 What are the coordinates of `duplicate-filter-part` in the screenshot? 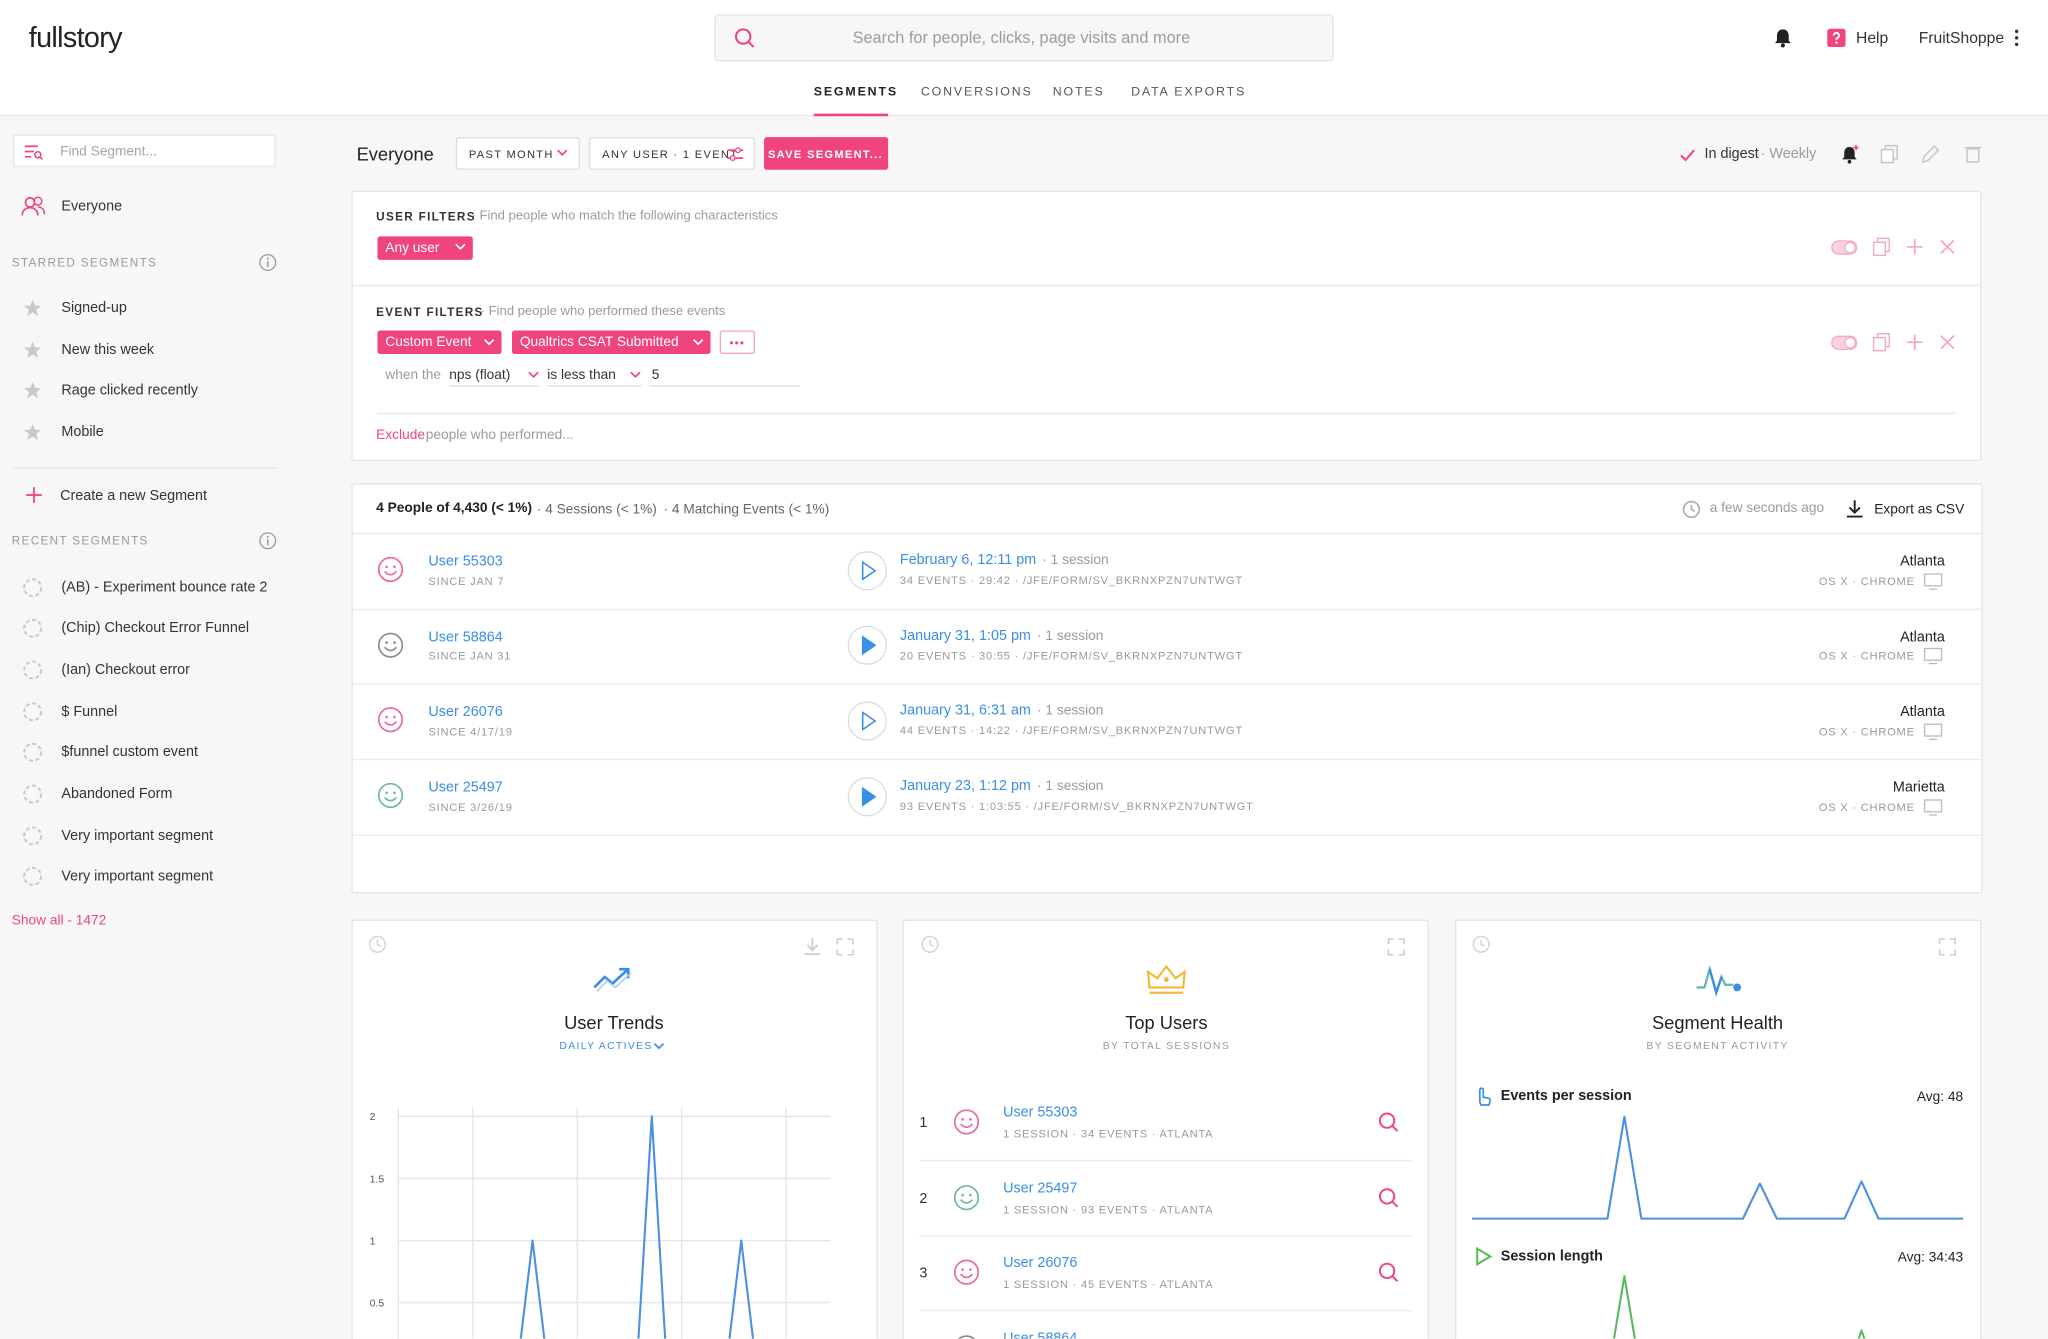 It's located at (1879, 249).